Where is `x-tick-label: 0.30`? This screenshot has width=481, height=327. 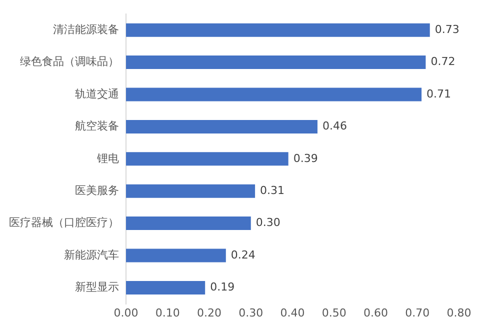 x-tick-label: 0.30 is located at coordinates (251, 313).